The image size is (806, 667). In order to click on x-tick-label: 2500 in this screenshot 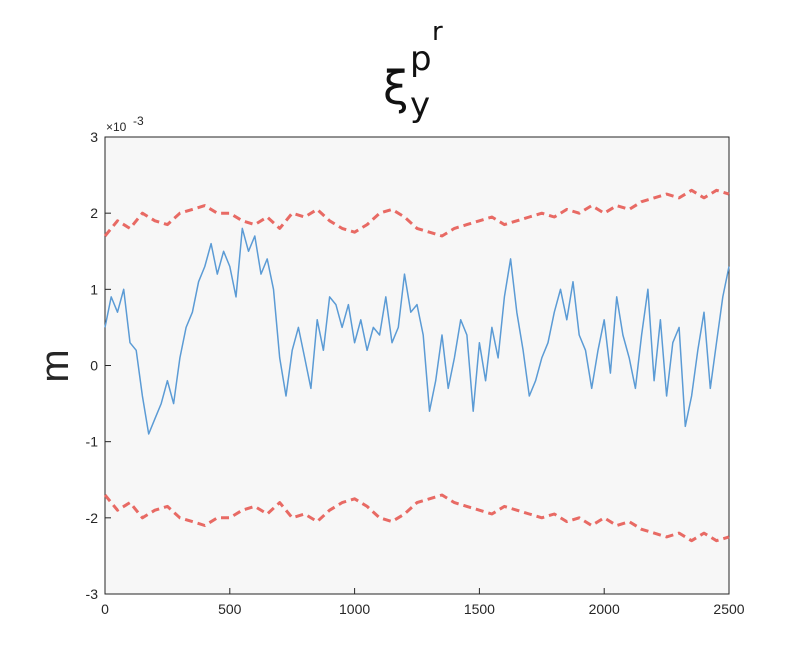, I will do `click(728, 609)`.